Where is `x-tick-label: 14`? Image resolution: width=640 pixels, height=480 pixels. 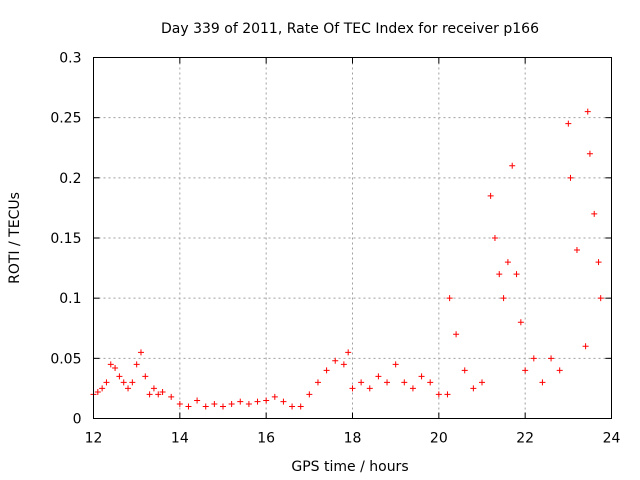 x-tick-label: 14 is located at coordinates (180, 439).